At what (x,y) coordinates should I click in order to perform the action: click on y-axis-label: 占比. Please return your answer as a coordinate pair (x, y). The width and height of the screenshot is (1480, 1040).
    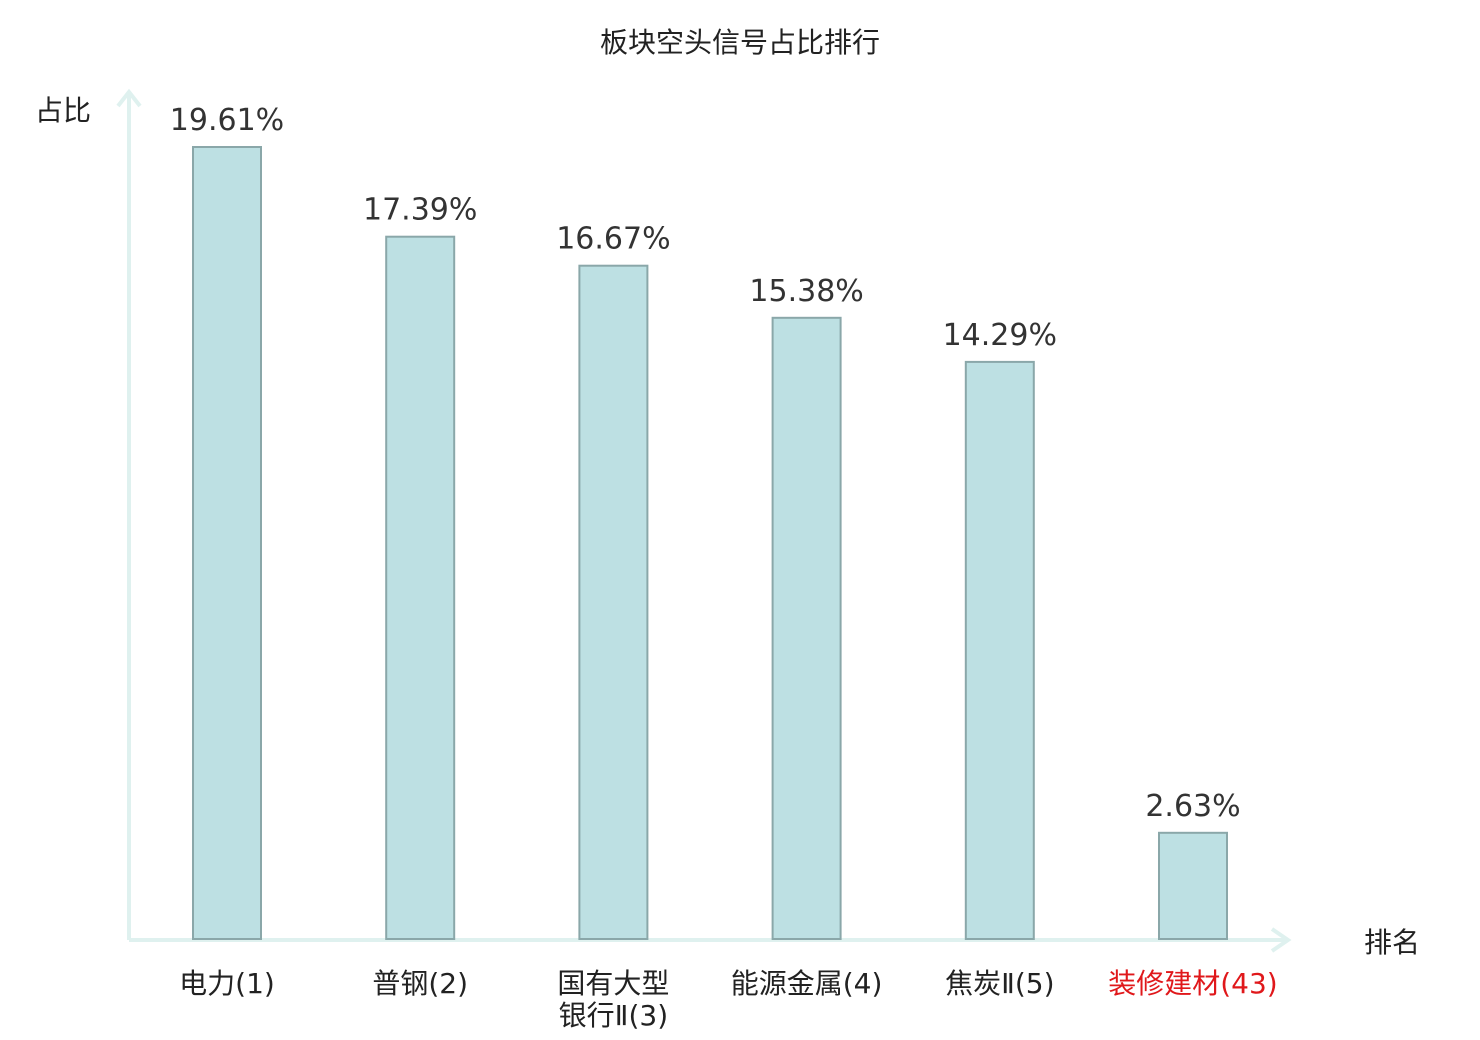
    Looking at the image, I should click on (63, 110).